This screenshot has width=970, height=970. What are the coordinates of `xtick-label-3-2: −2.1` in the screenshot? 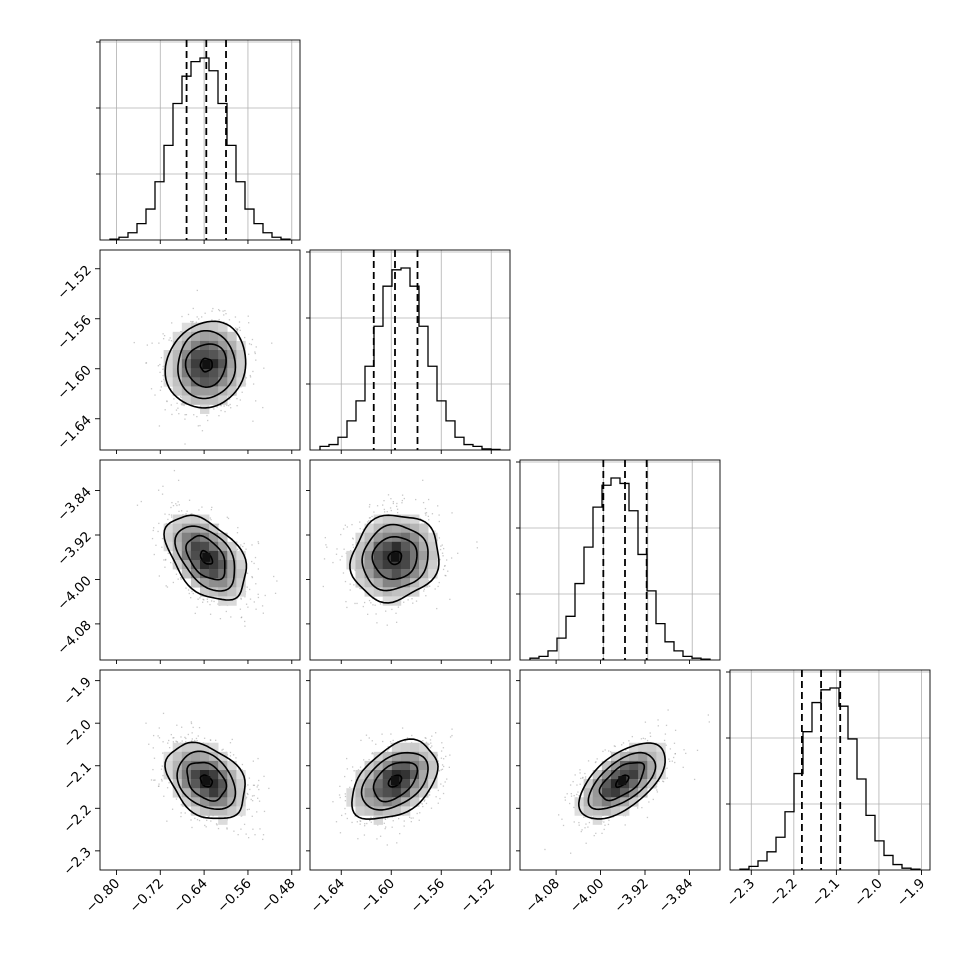 It's located at (826, 893).